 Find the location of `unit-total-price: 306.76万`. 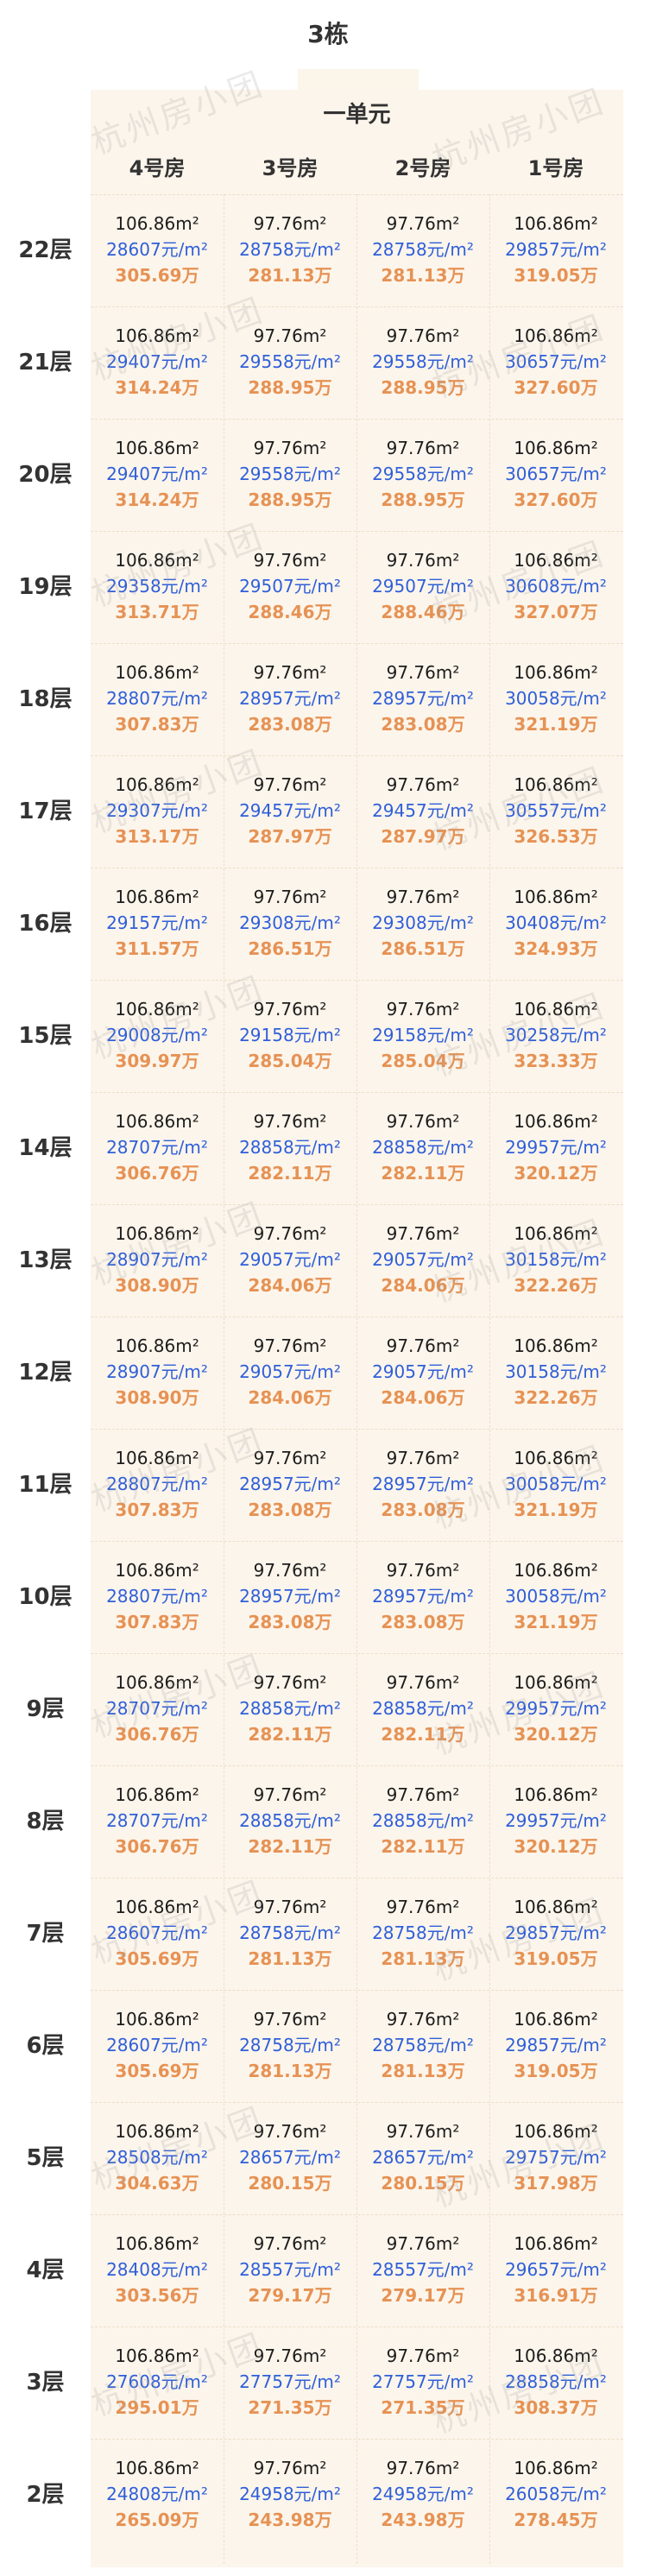

unit-total-price: 306.76万 is located at coordinates (157, 1173).